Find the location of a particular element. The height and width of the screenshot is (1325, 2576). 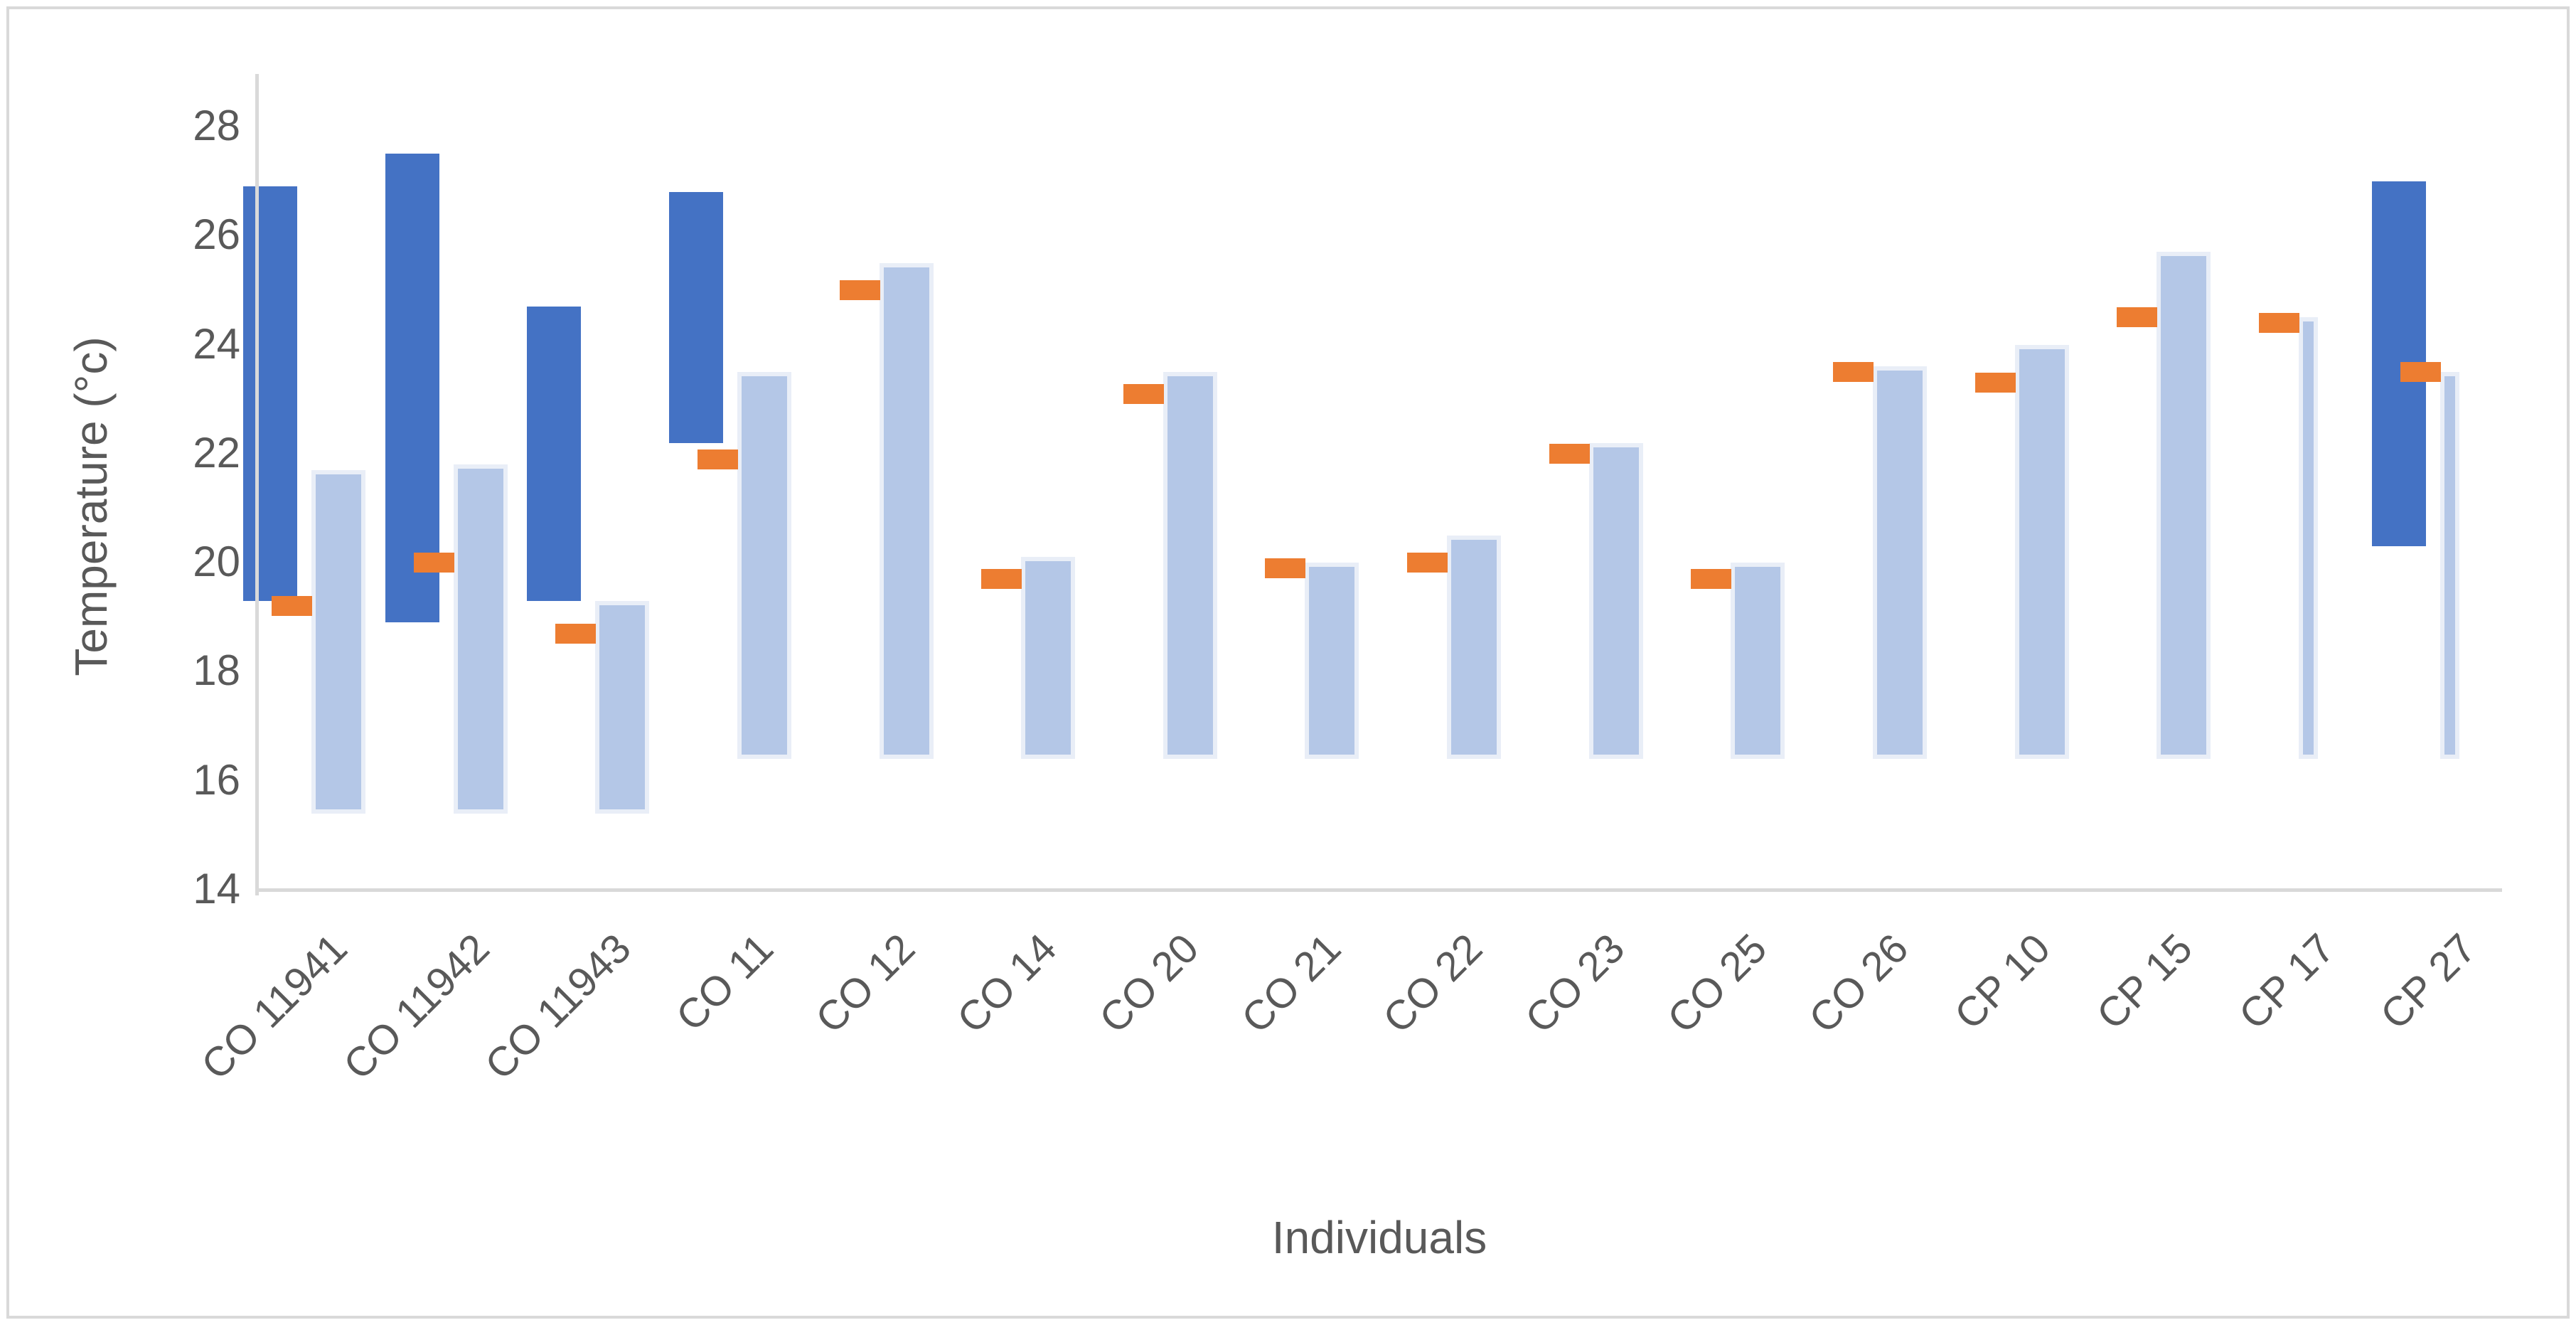

y-tick-label: 26 is located at coordinates (216, 235).